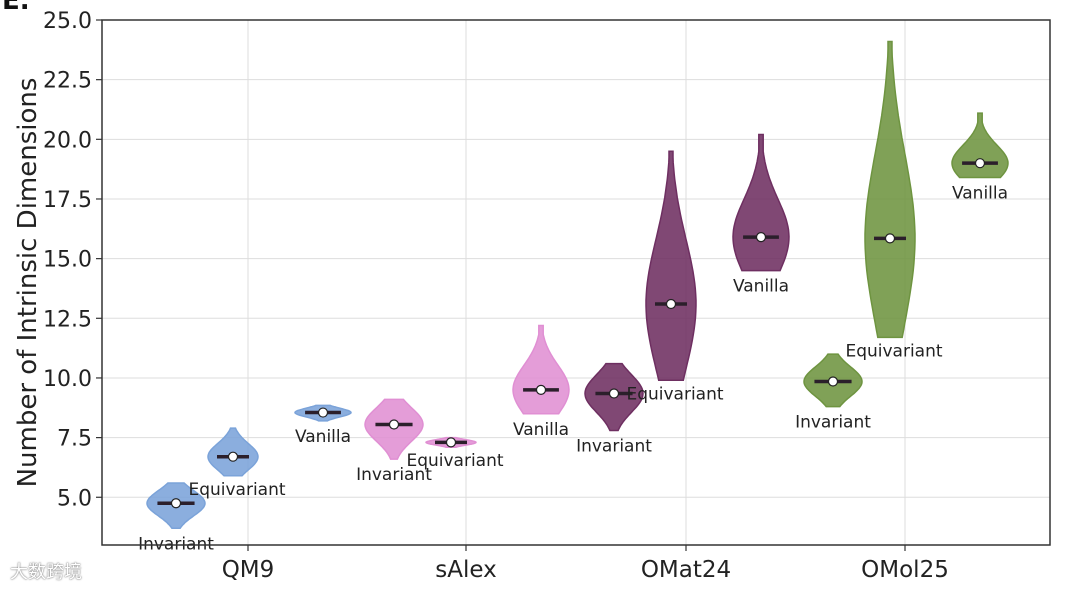 This screenshot has width=1080, height=589. Describe the element at coordinates (67, 21) in the screenshot. I see `y-tick-label: 25.0` at that location.